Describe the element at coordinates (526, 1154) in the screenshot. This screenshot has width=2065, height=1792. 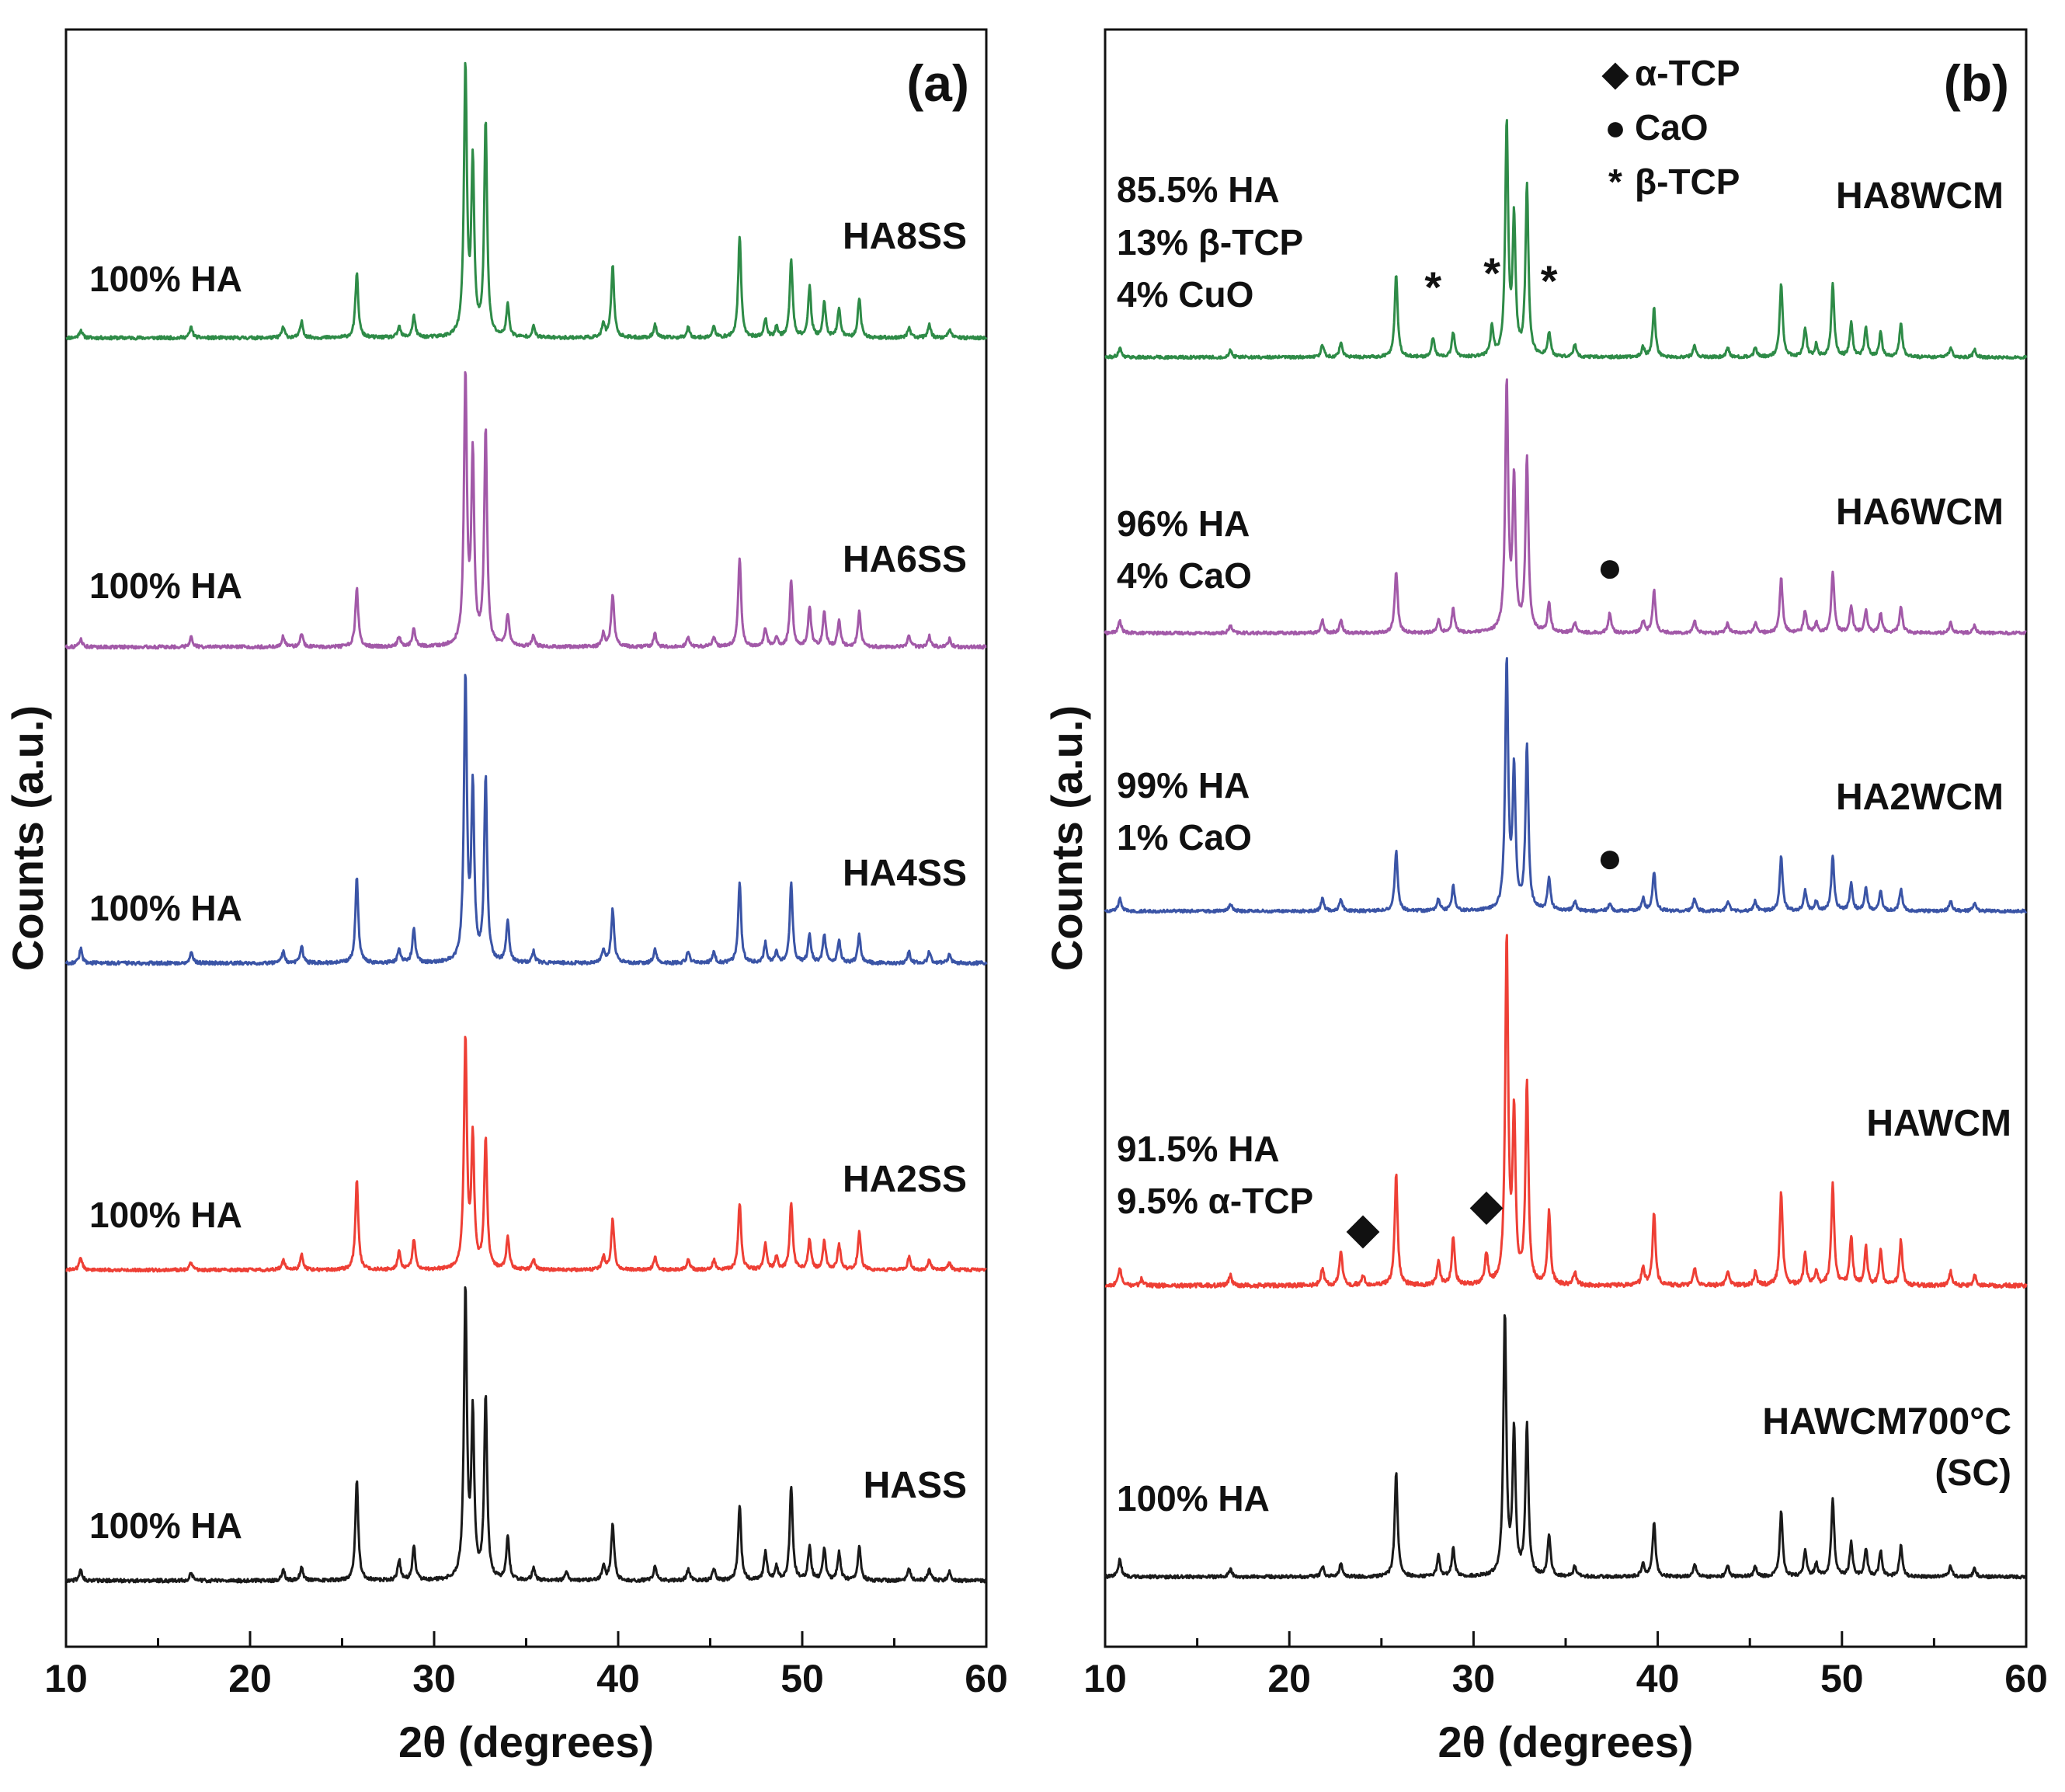
I see `panel-a-trace-ha2ss` at that location.